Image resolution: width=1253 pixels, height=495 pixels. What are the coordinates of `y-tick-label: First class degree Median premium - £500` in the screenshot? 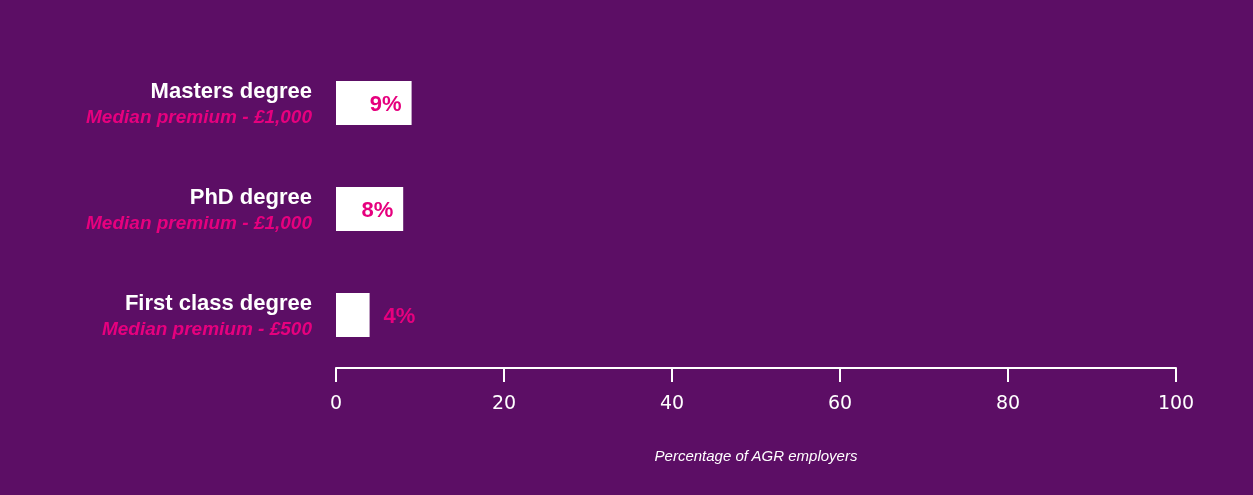 It's located at (207, 314).